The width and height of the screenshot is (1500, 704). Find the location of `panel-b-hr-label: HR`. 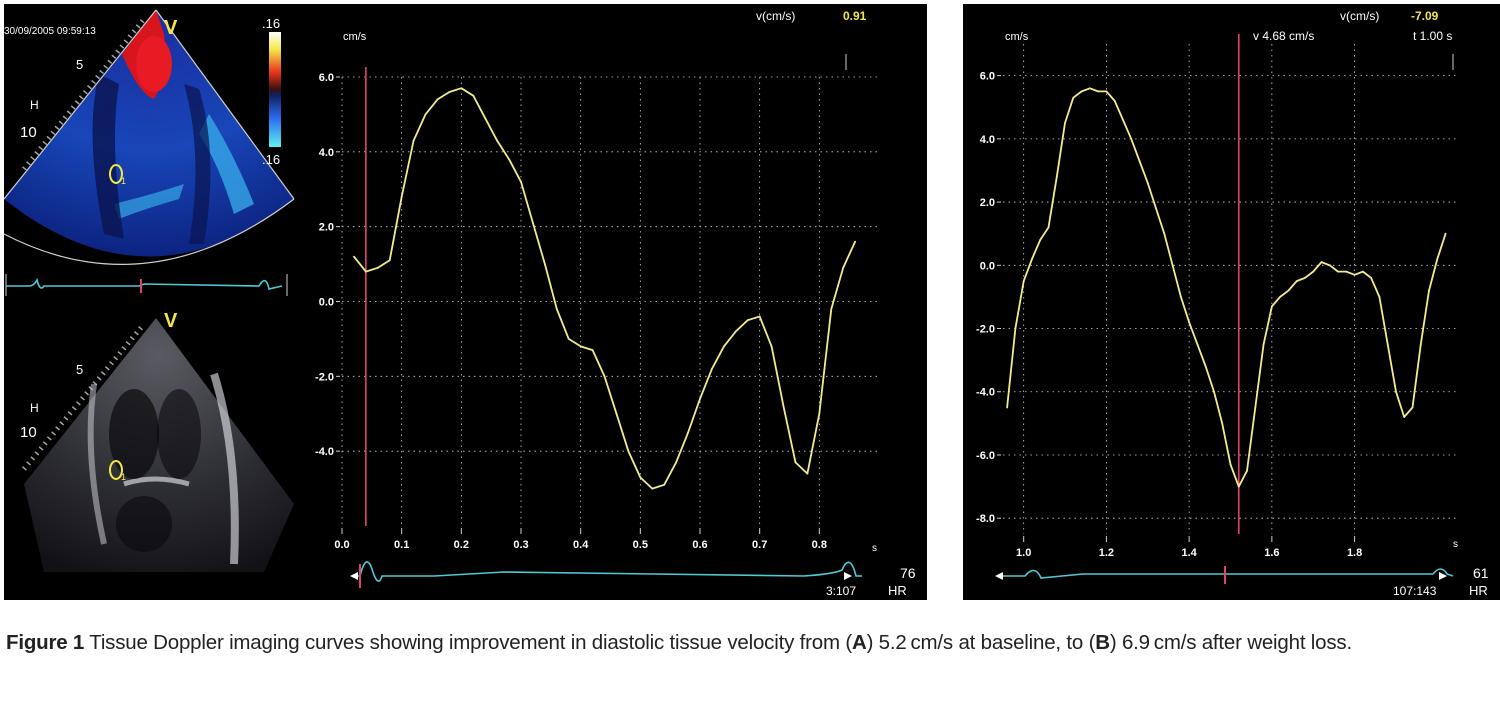

panel-b-hr-label: HR is located at coordinates (1478, 590).